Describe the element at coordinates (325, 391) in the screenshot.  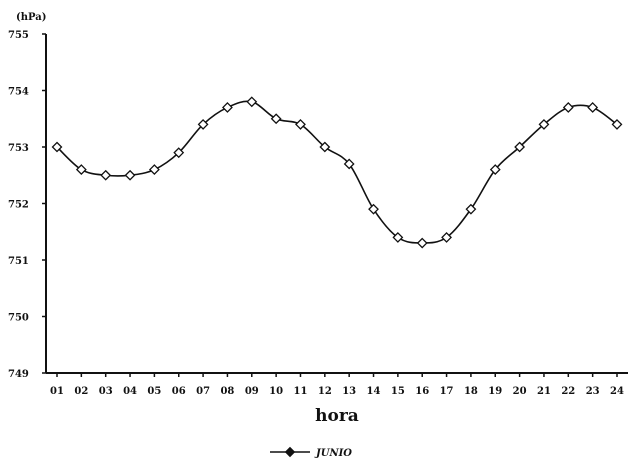
I see `x-tick-label: 12` at that location.